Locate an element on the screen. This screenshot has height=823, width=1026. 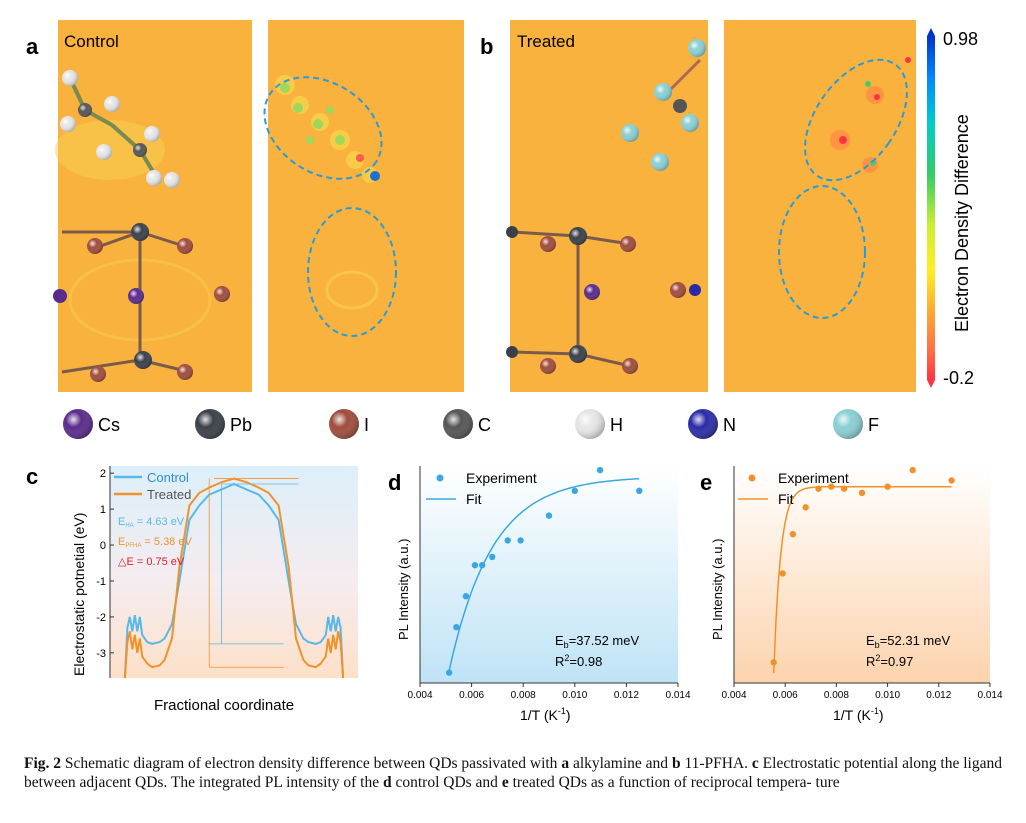
panel-d-xtick-label: 0.010 is located at coordinates (574, 695).